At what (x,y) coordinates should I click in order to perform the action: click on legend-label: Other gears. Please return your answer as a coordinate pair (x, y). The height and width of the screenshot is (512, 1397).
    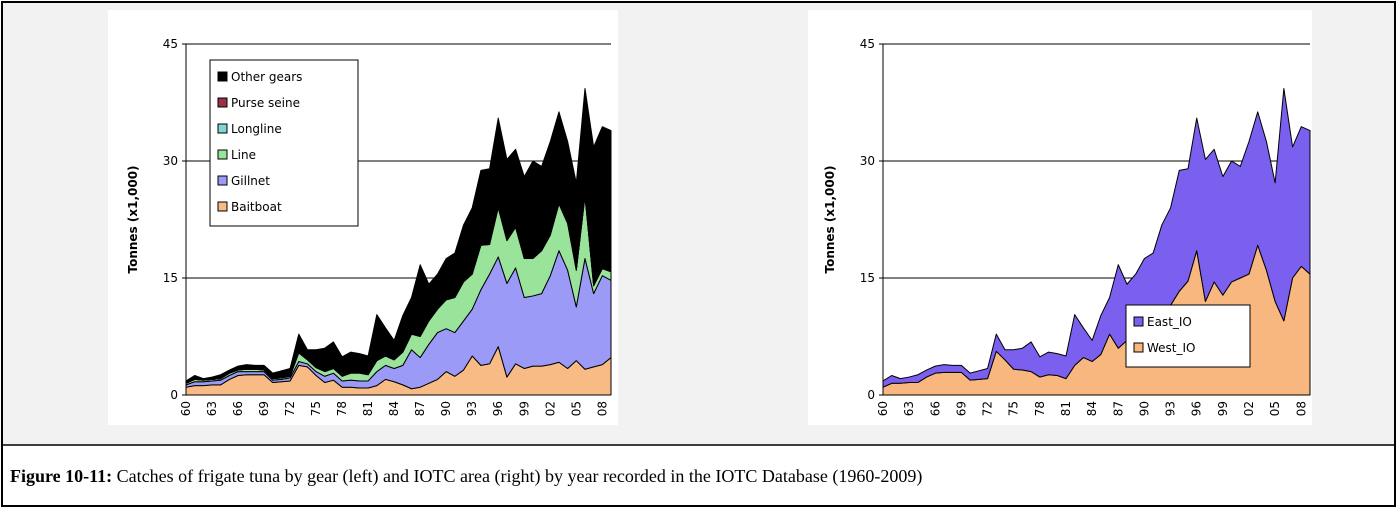
    Looking at the image, I should click on (266, 77).